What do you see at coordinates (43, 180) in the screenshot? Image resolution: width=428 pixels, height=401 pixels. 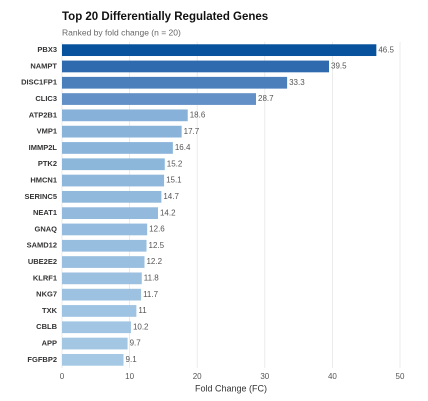 I see `y-tick-label: HMCN1` at bounding box center [43, 180].